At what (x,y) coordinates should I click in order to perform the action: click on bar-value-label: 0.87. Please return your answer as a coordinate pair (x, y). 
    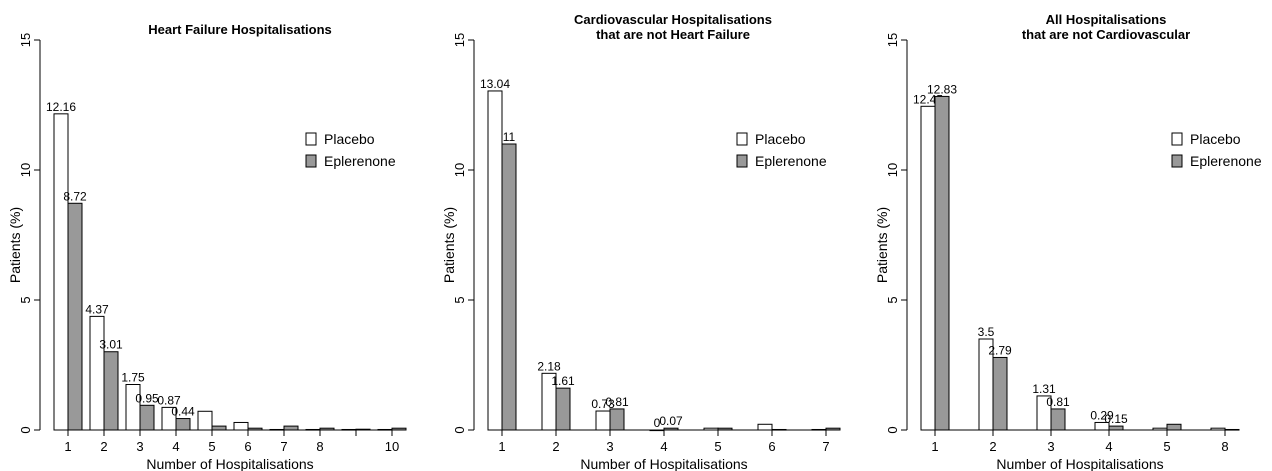
    Looking at the image, I should click on (169, 400).